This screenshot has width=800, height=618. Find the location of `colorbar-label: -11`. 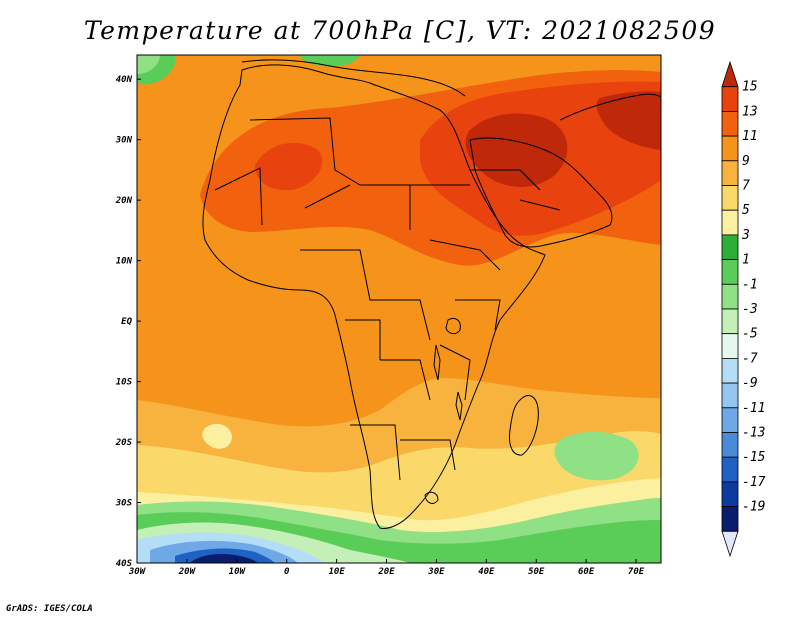

colorbar-label: -11 is located at coordinates (753, 408).